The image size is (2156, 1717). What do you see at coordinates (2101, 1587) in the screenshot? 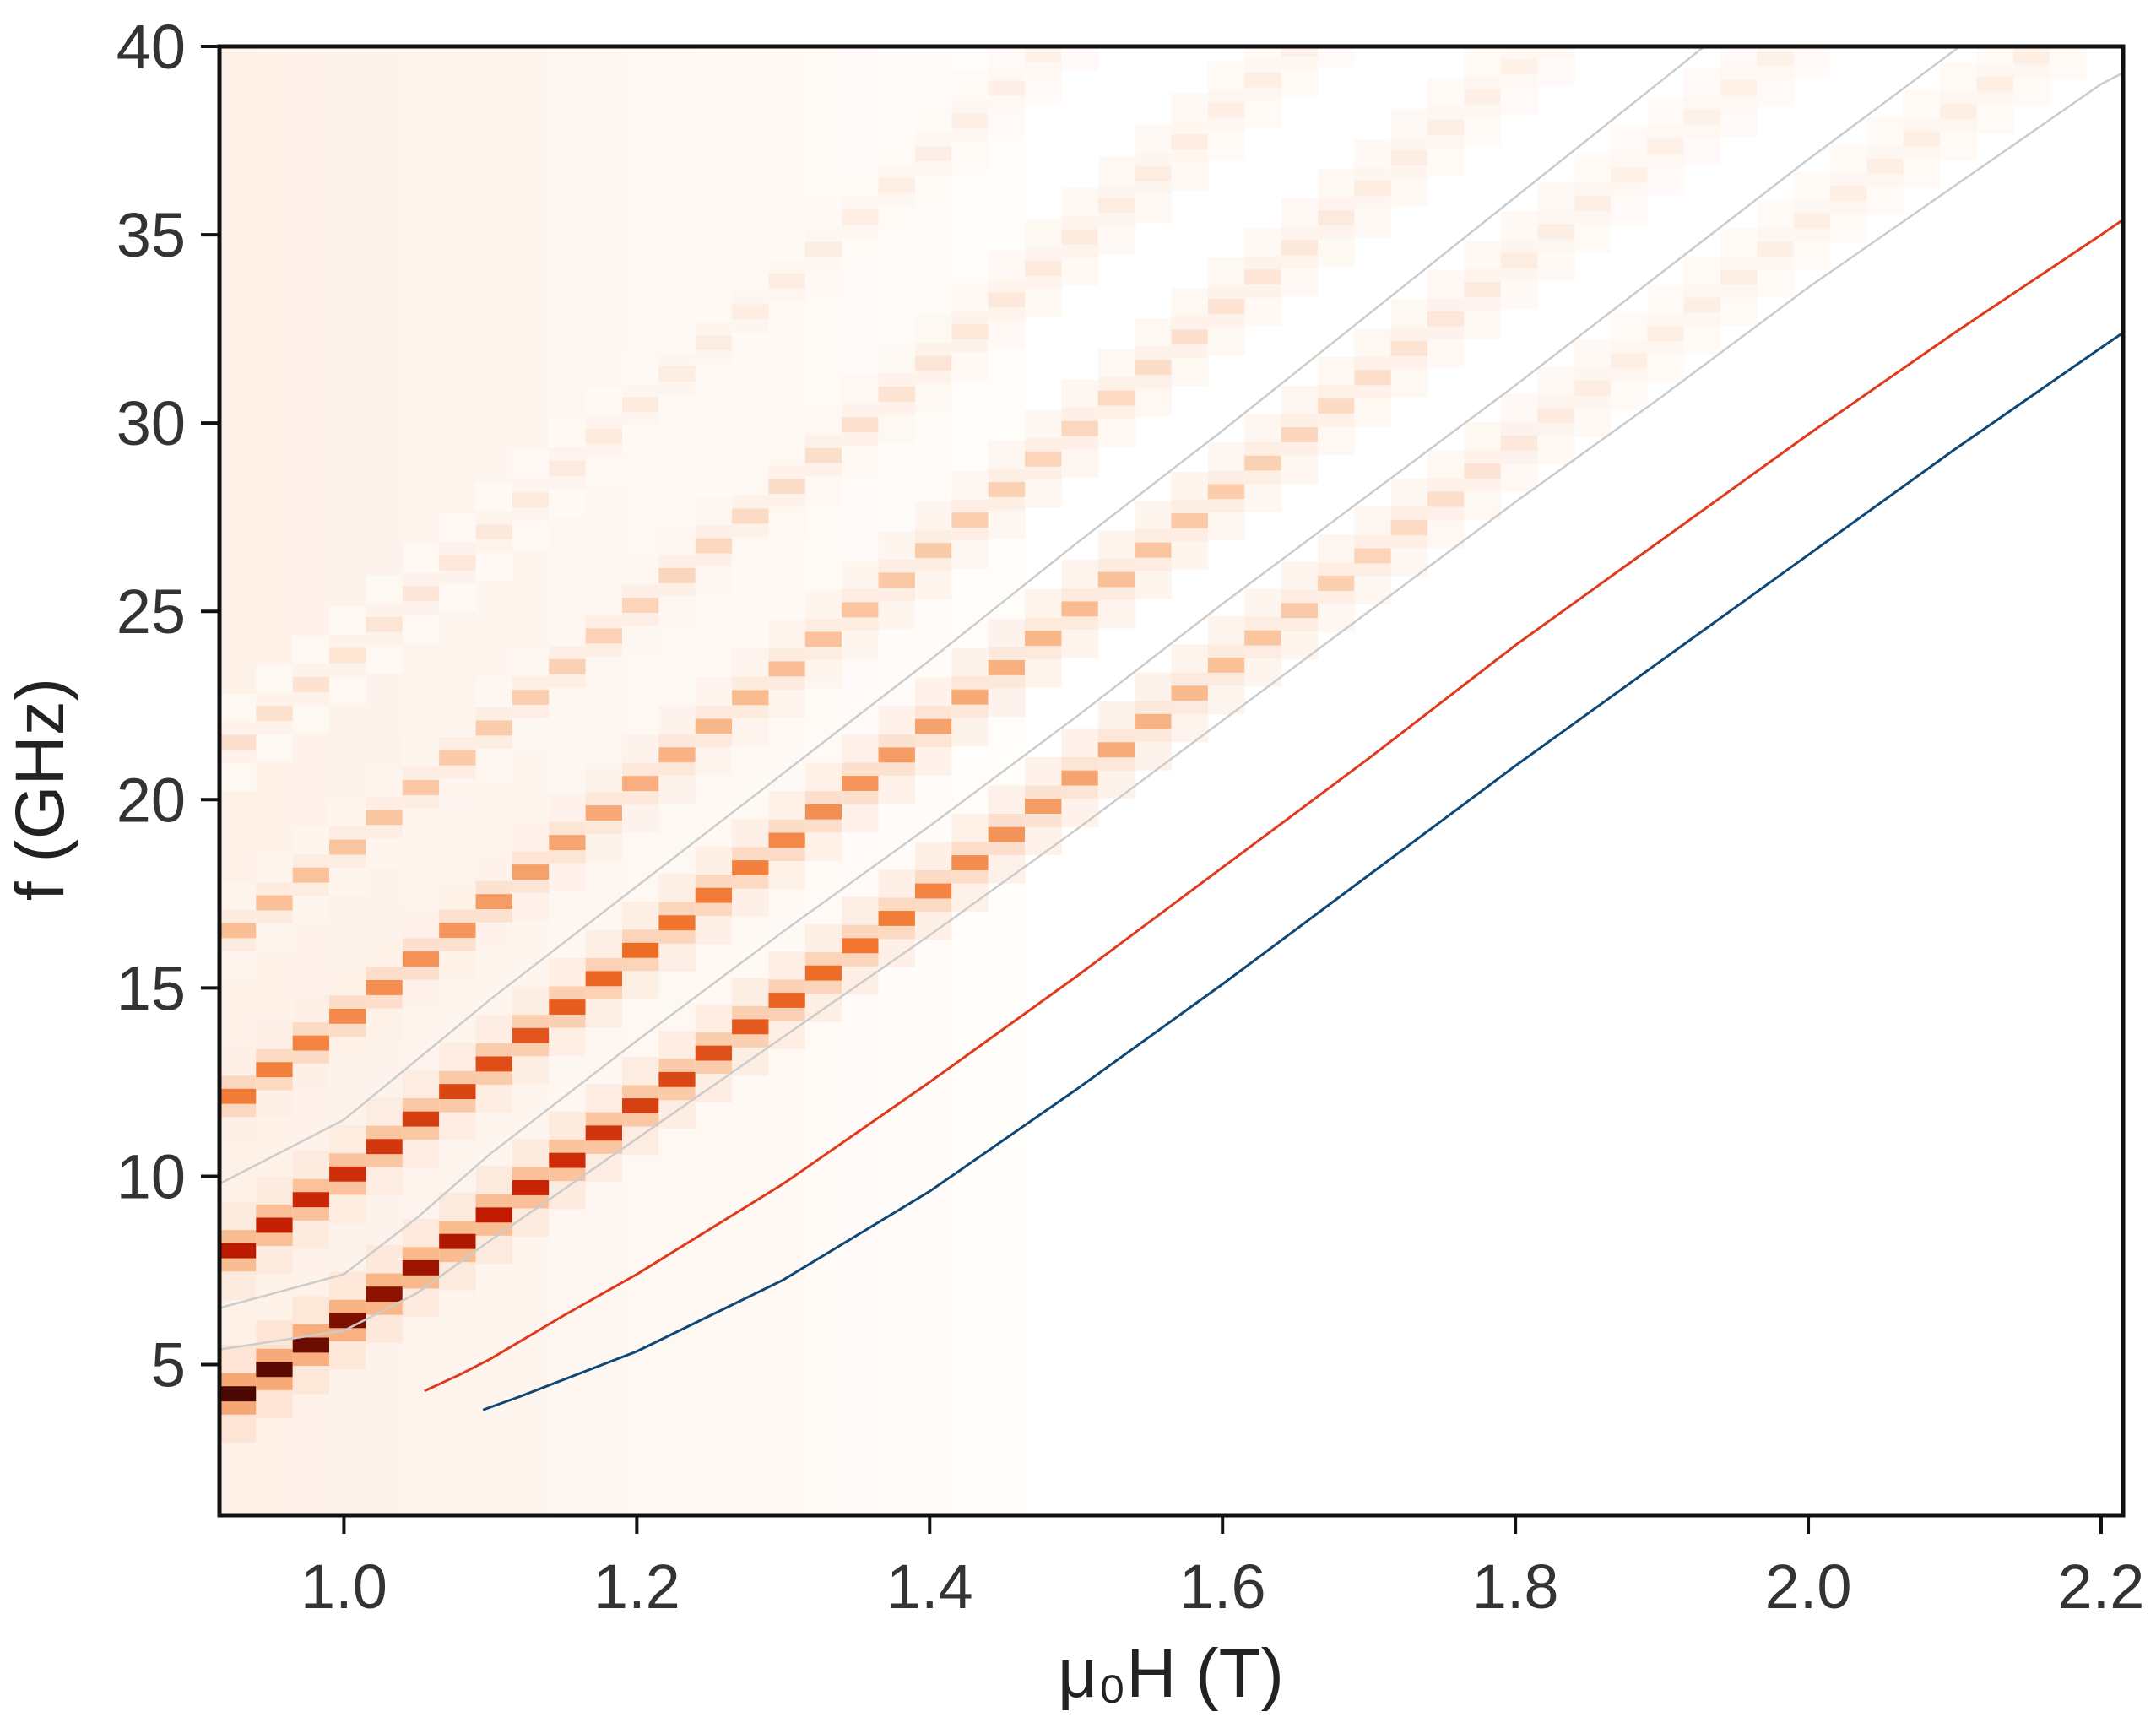
I see `x-tick-label: 2.2` at bounding box center [2101, 1587].